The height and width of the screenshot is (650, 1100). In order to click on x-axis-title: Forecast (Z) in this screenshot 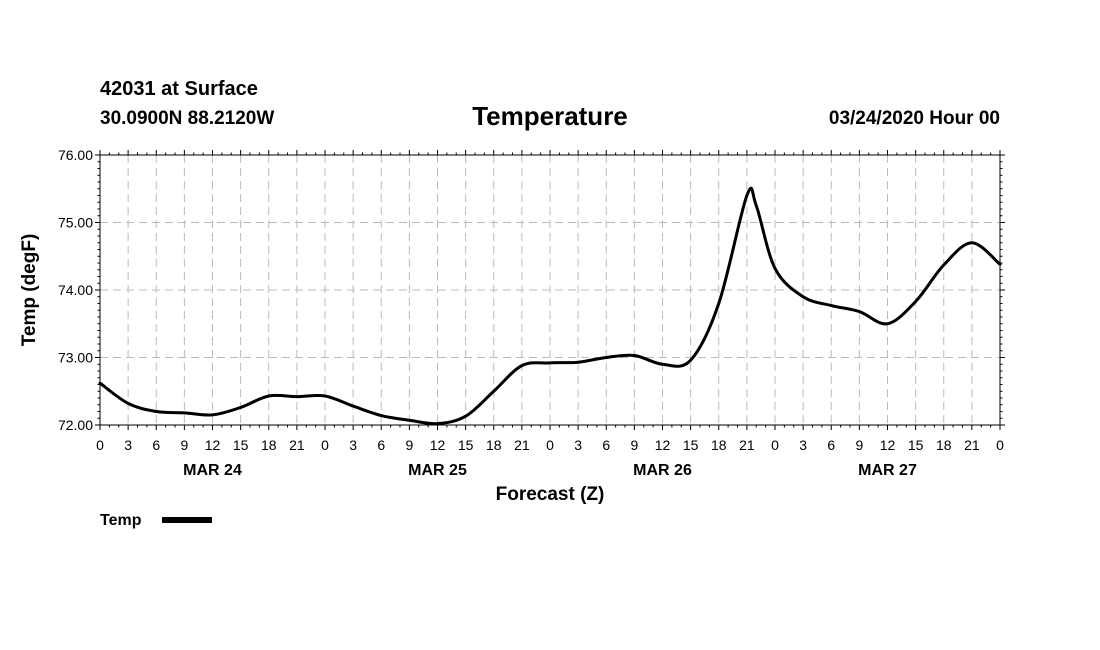, I will do `click(550, 494)`.